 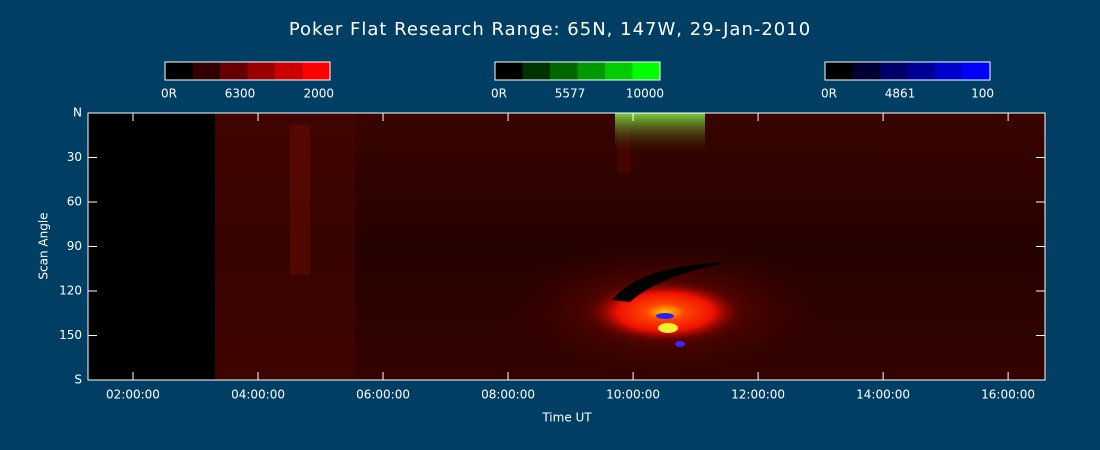 I want to click on y-tick-label: 150, so click(x=70, y=335).